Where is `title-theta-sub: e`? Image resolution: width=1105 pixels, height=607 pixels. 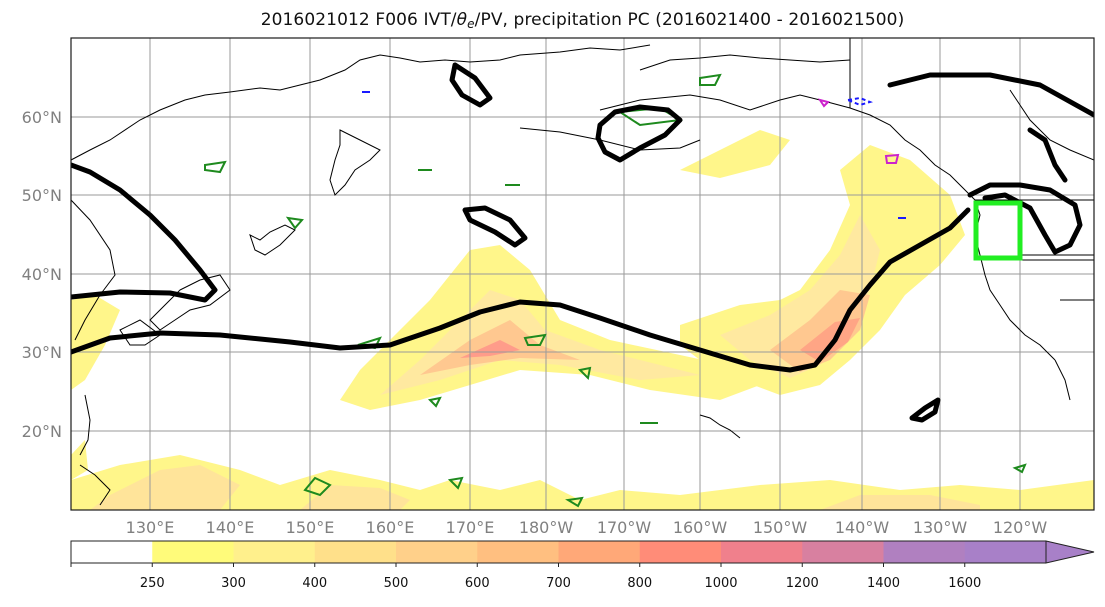 title-theta-sub: e is located at coordinates (471, 24).